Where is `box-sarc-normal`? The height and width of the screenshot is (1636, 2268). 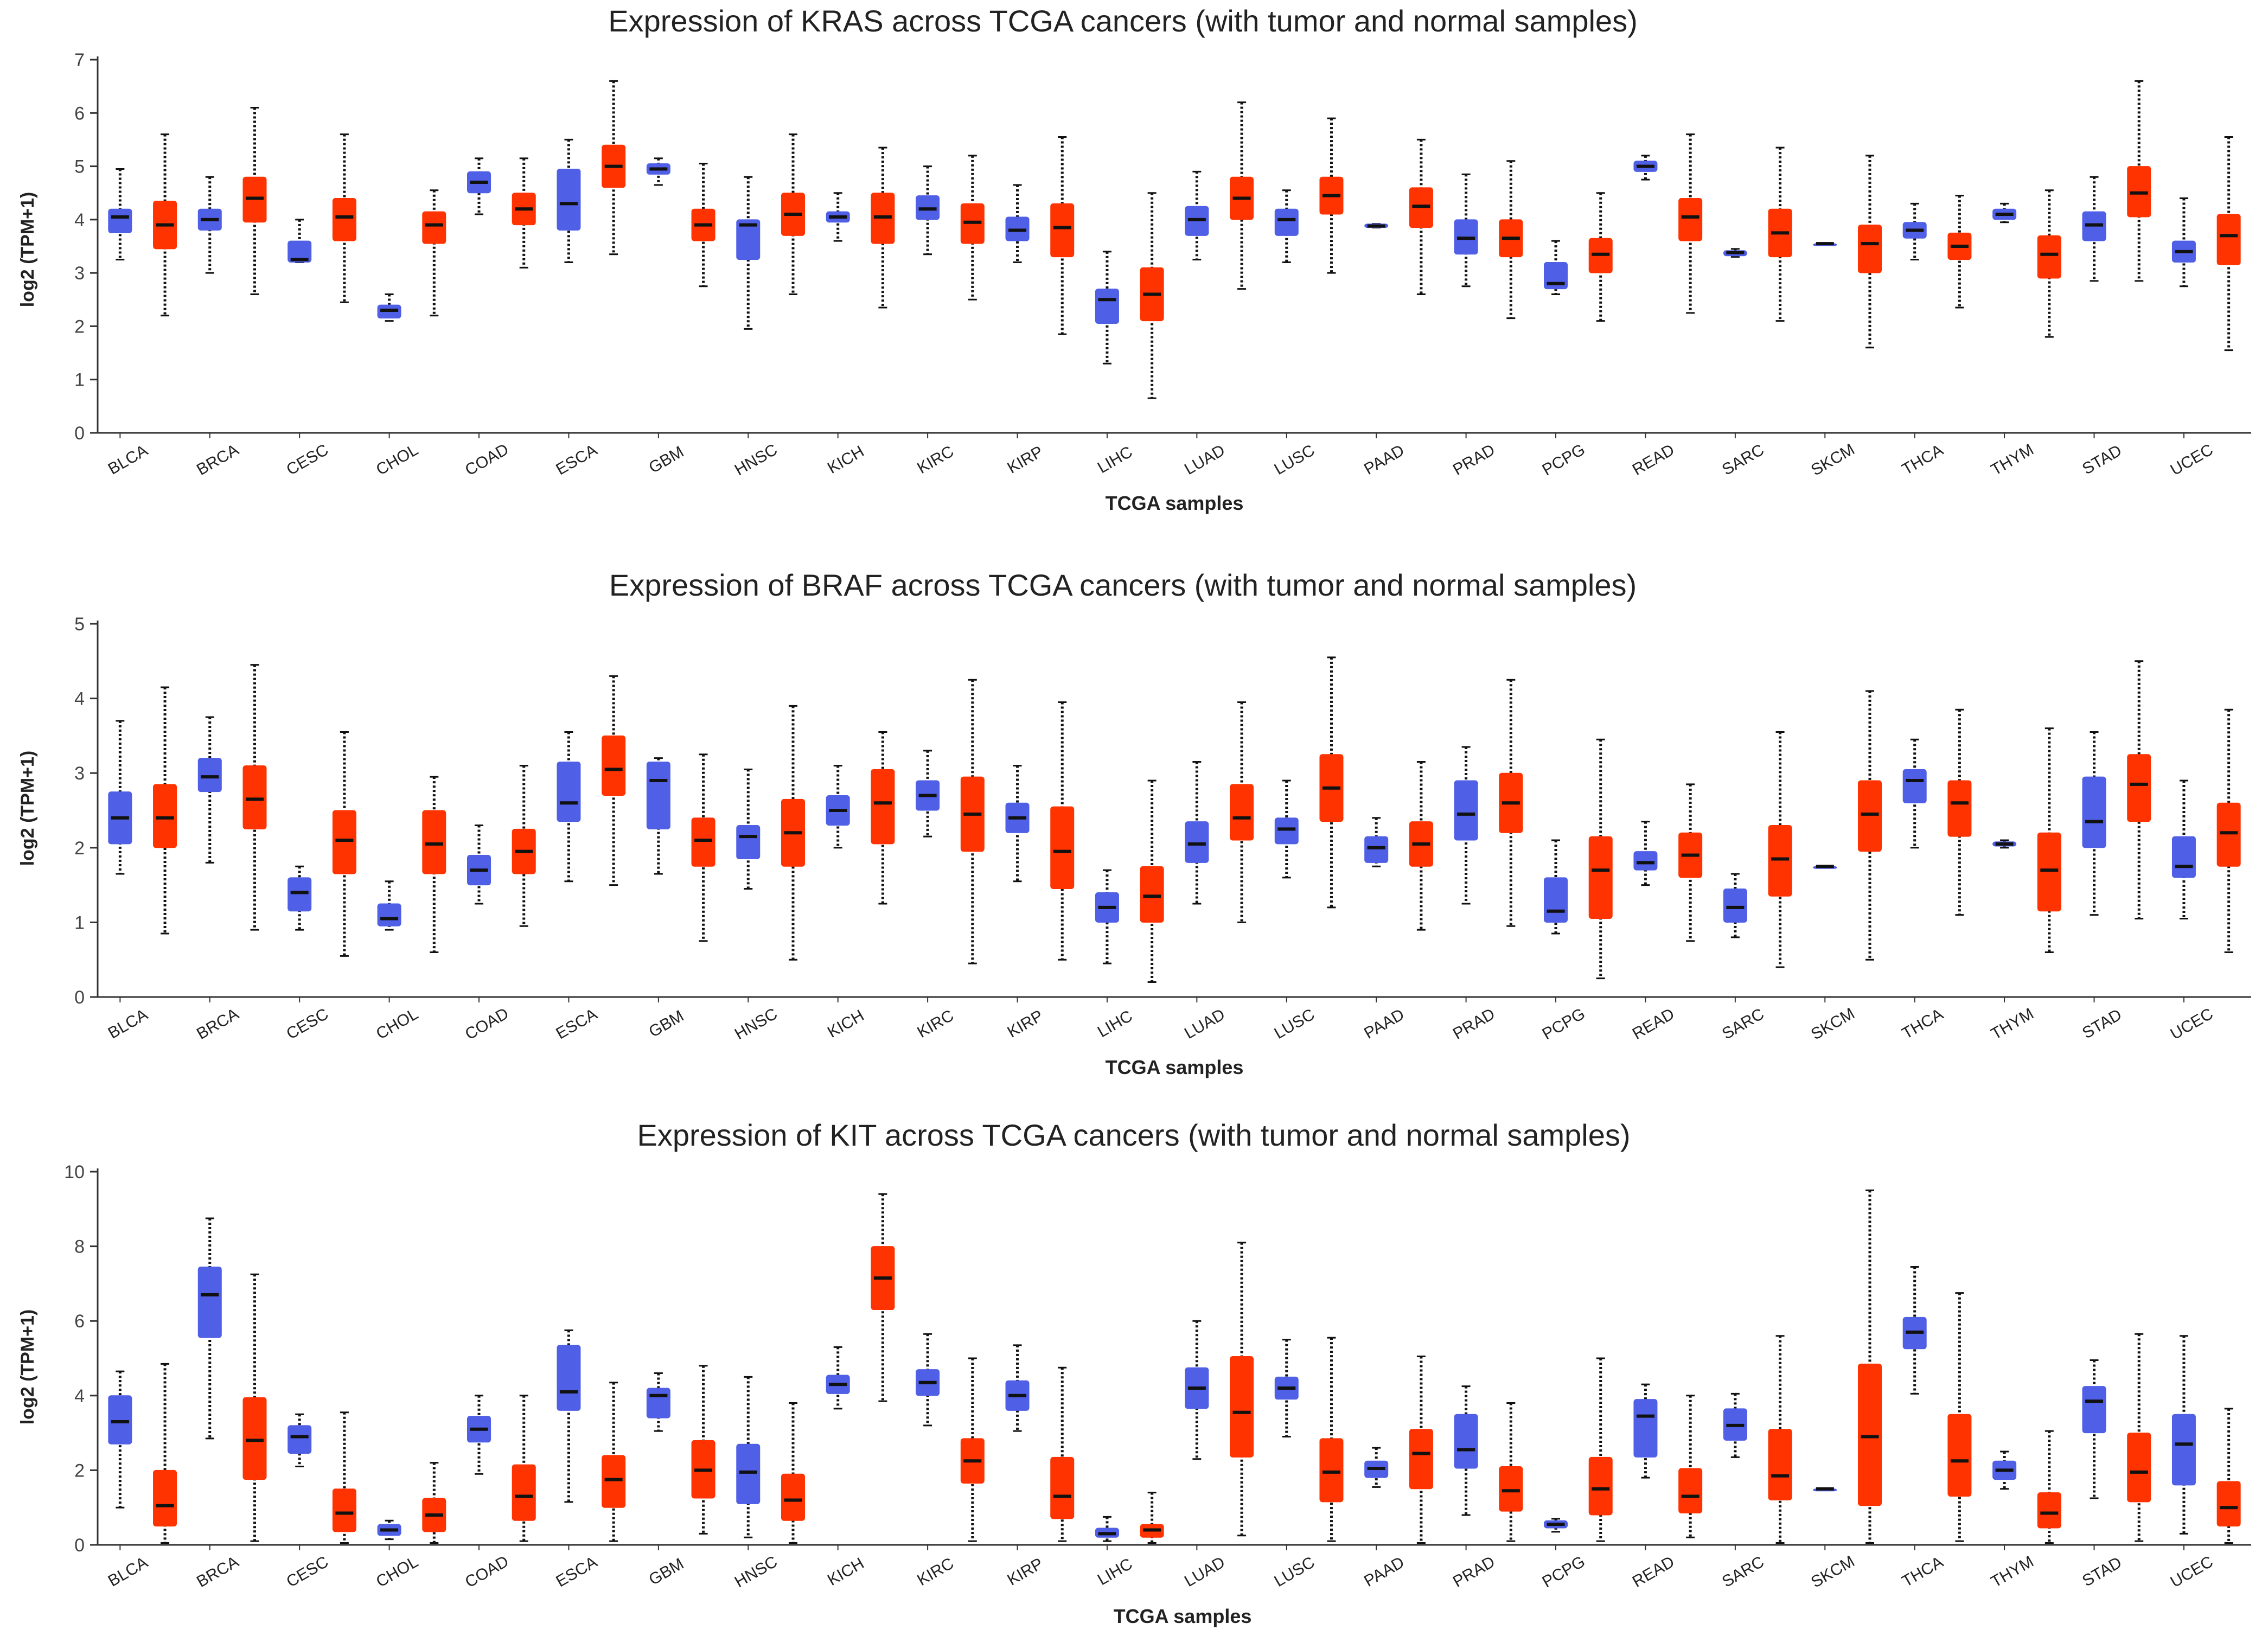 box-sarc-normal is located at coordinates (1735, 253).